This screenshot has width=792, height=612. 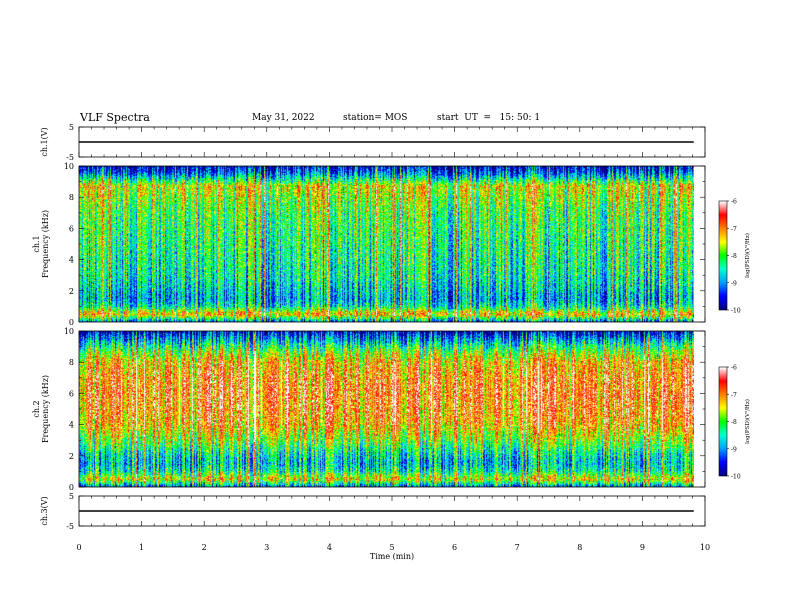 I want to click on x-tick-label: 1, so click(x=141, y=547).